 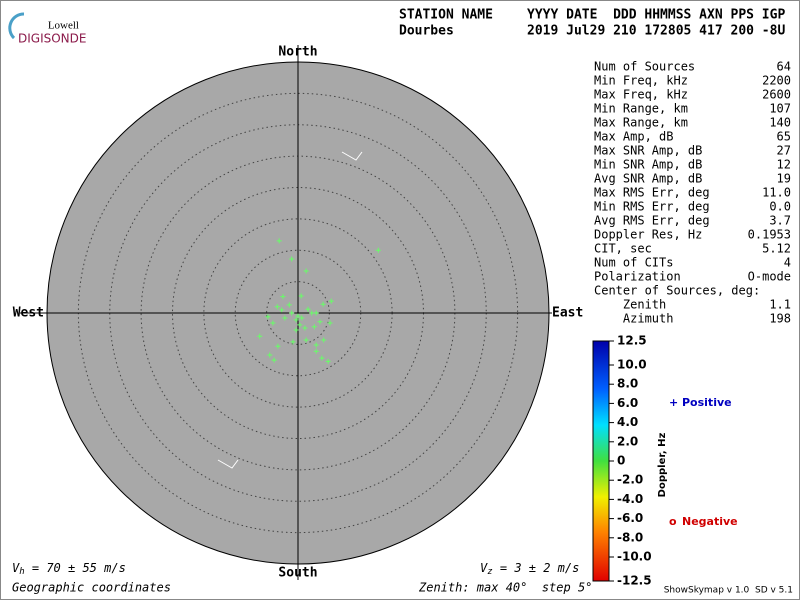 I want to click on stat-value: 65, so click(x=784, y=137).